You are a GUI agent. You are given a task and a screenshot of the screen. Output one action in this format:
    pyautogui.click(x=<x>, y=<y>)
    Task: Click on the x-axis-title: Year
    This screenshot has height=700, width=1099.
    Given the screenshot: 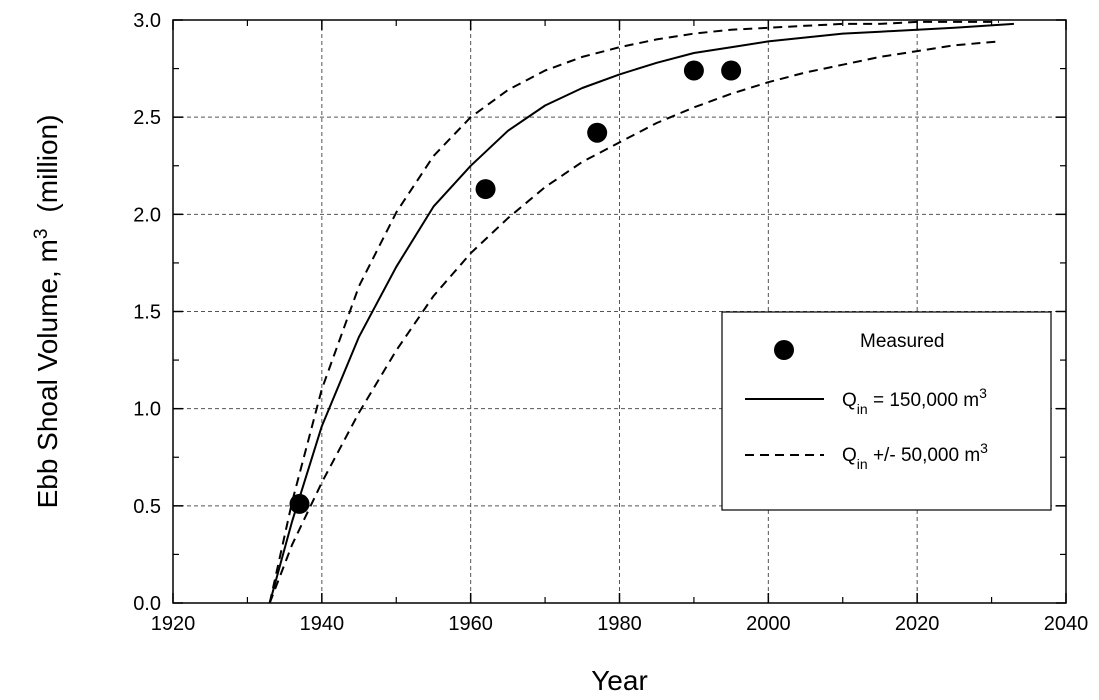 What is the action you would take?
    pyautogui.click(x=619, y=680)
    